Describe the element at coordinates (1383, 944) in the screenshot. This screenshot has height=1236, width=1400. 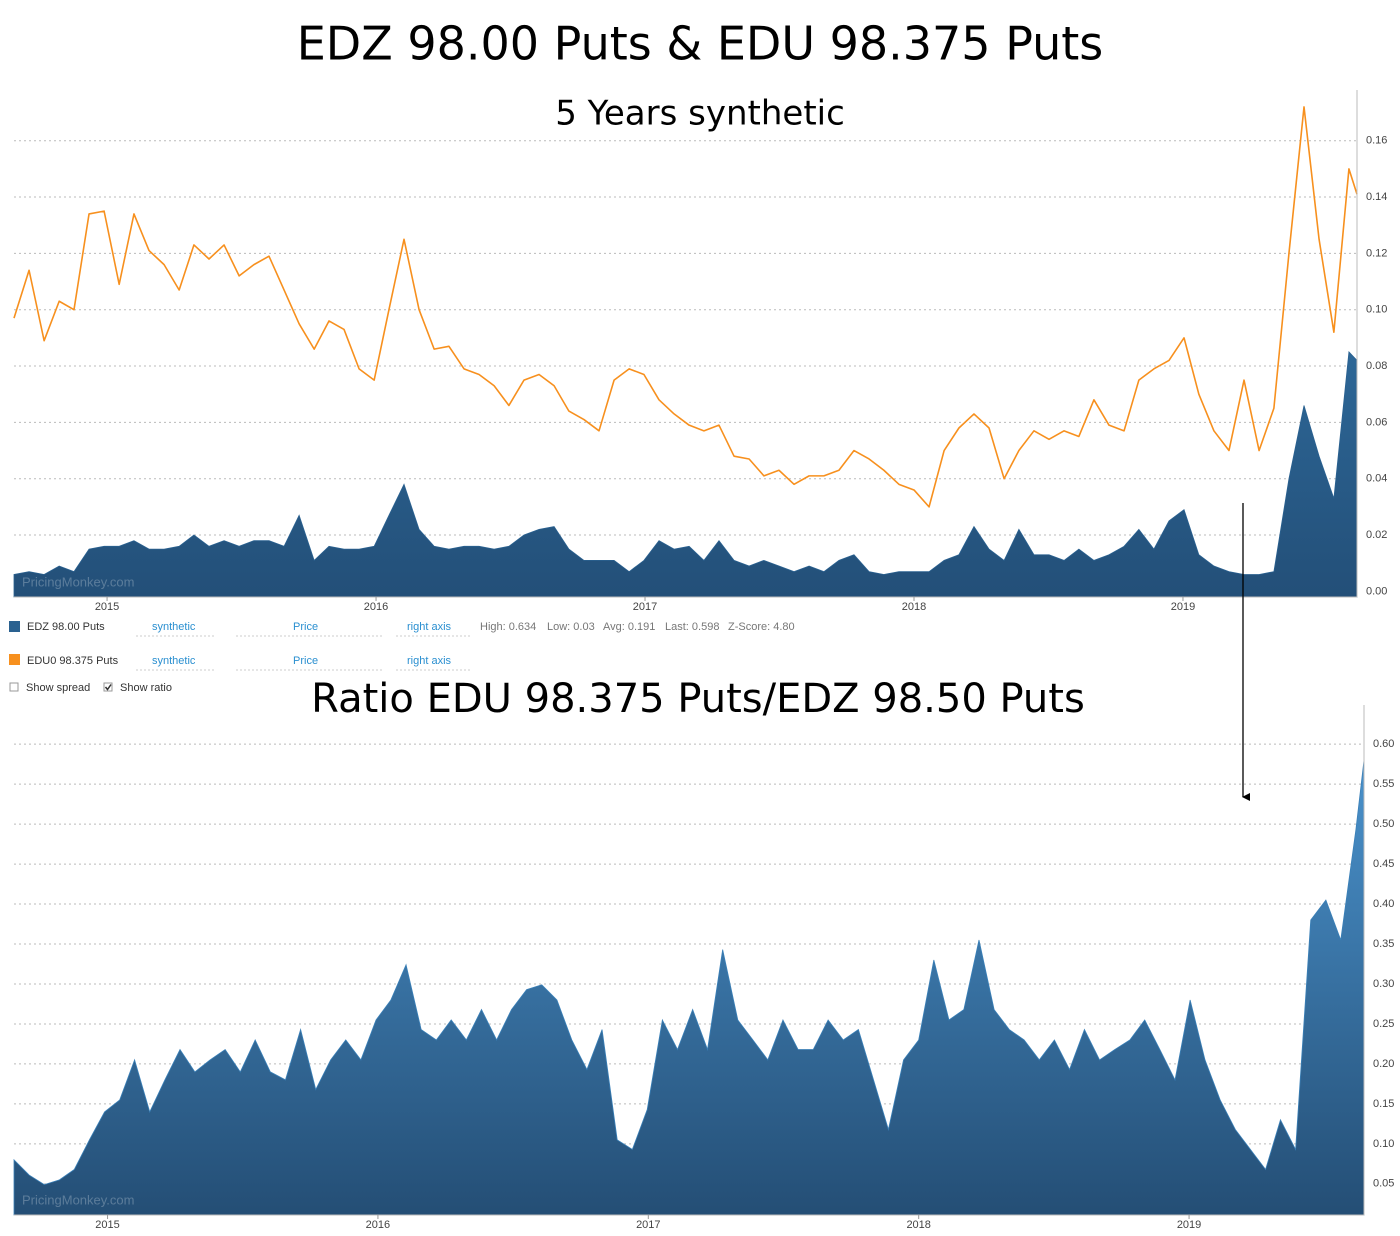
I see `y-tick-label: 0.35` at that location.